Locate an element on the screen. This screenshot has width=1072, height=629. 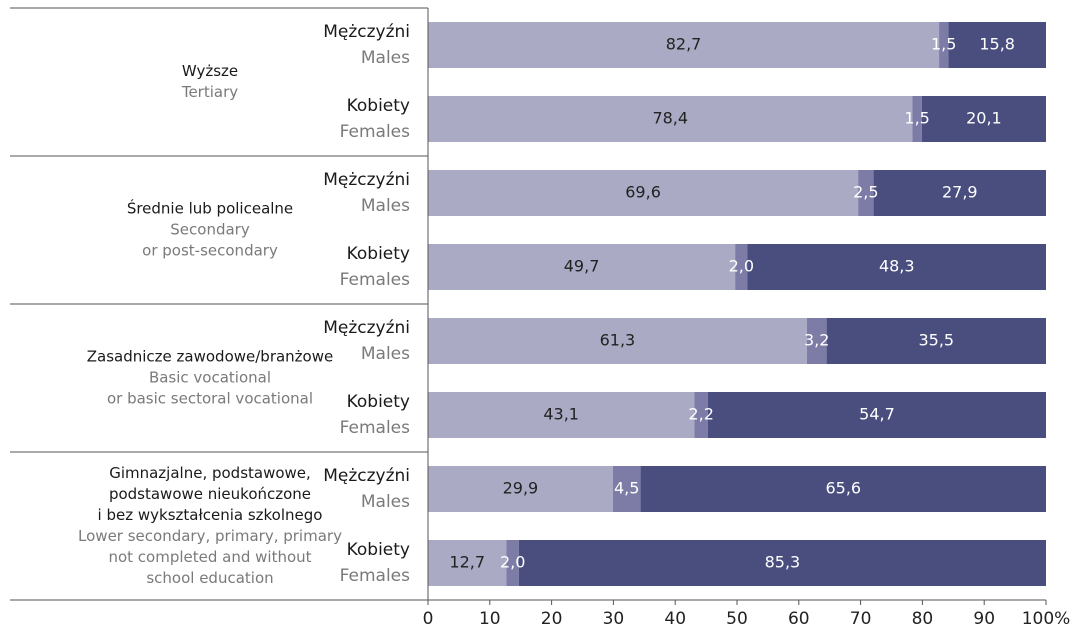
group-label: Wyższe is located at coordinates (210, 71).